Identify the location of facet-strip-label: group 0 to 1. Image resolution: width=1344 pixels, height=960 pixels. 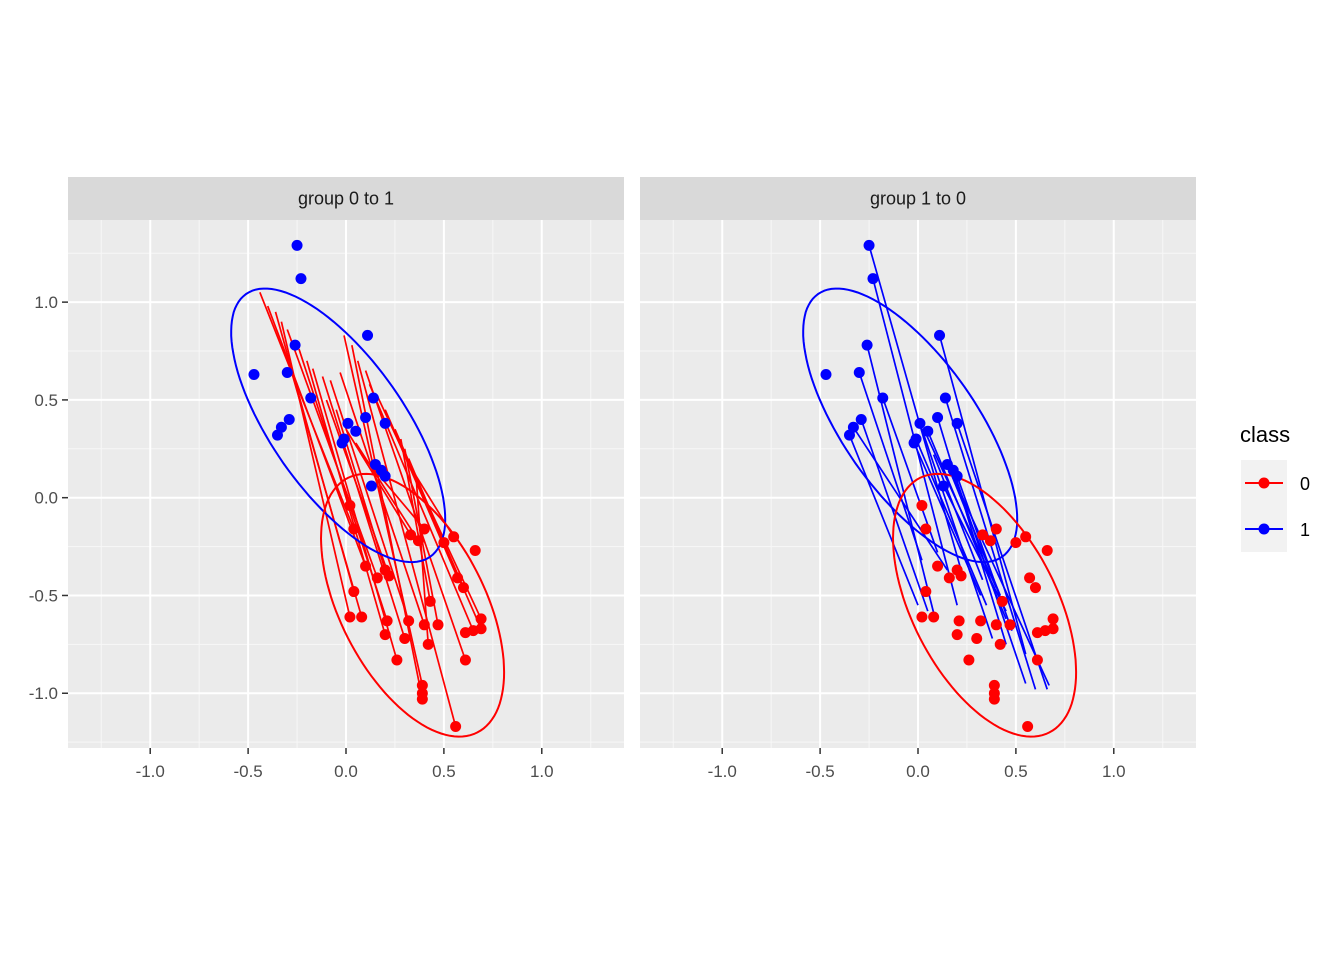
(346, 199).